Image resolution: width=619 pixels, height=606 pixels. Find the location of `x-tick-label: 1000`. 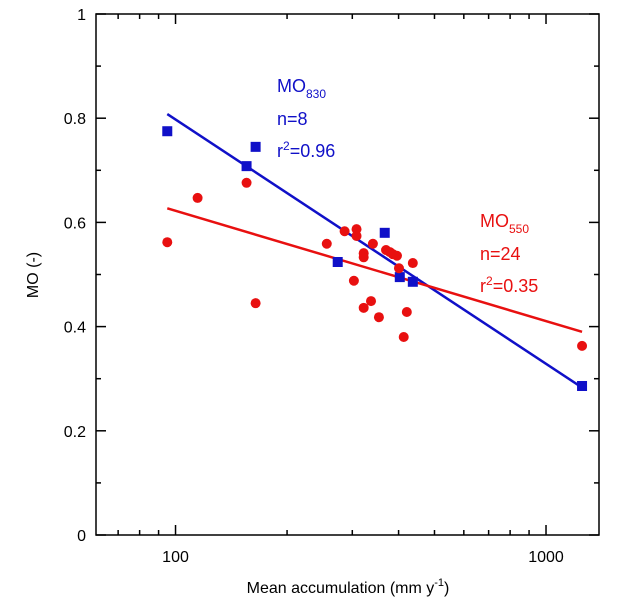

x-tick-label: 1000 is located at coordinates (546, 557).